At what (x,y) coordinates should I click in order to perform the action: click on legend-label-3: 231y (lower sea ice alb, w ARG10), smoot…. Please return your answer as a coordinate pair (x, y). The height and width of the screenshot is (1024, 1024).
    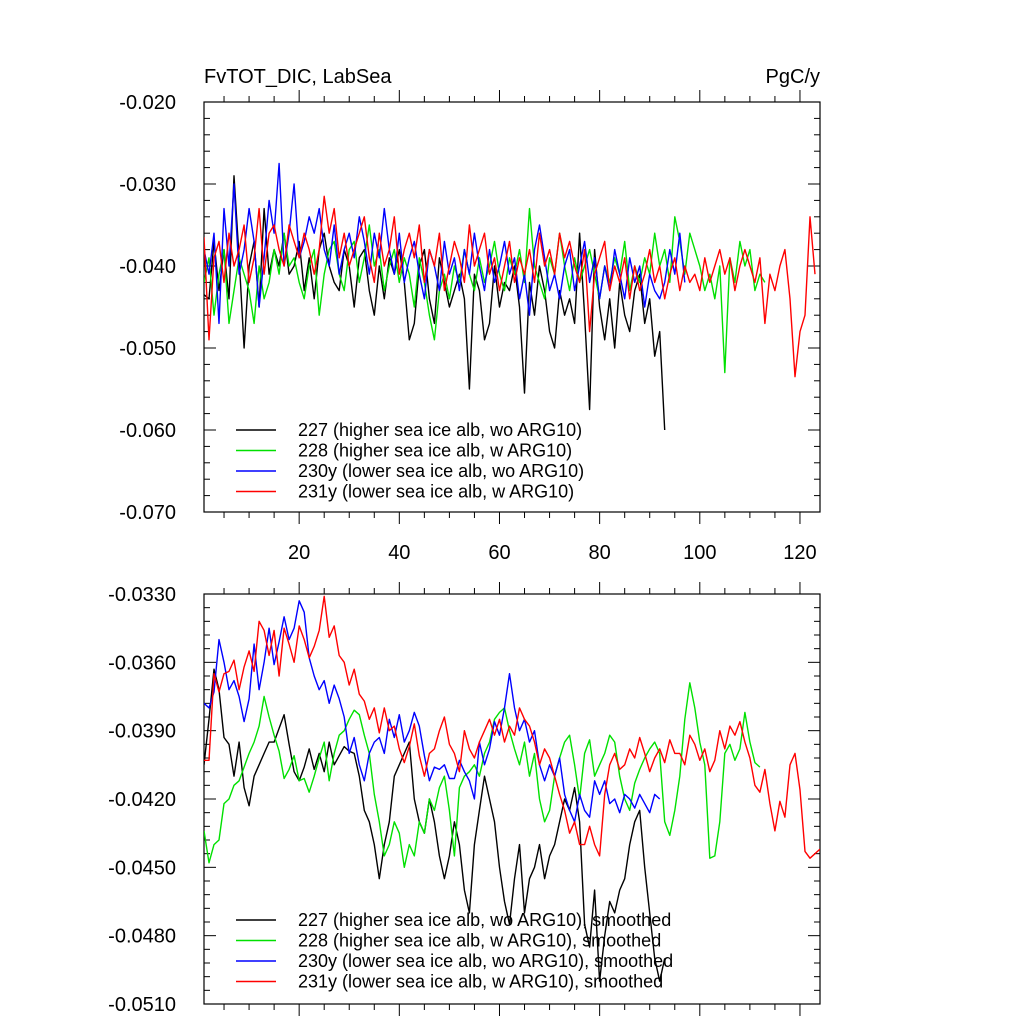
    Looking at the image, I should click on (480, 982).